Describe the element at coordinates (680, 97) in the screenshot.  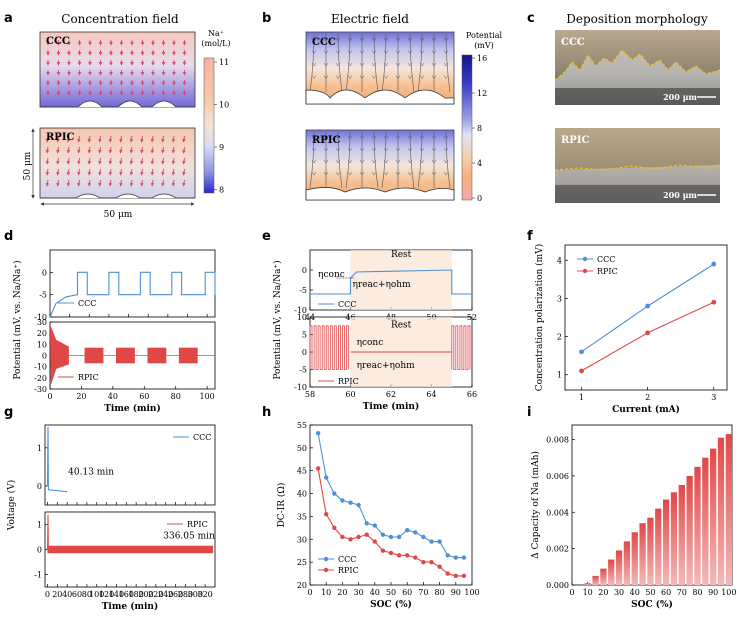
I see `scalebar-label-ccc: 200 μm` at that location.